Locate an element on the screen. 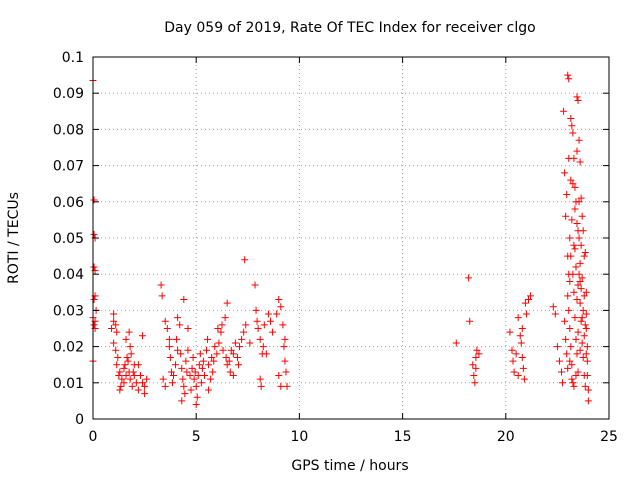 This screenshot has width=640, height=480. y-tick-label: 0.05 is located at coordinates (68, 239).